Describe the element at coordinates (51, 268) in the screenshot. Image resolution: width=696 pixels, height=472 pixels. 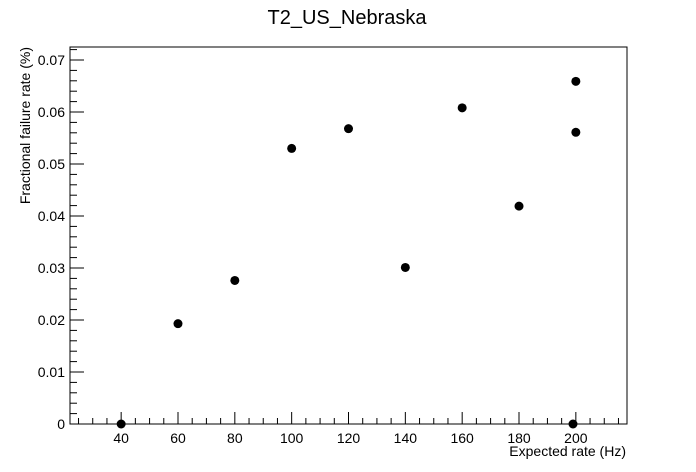
I see `y-tick-label: 0.03` at that location.